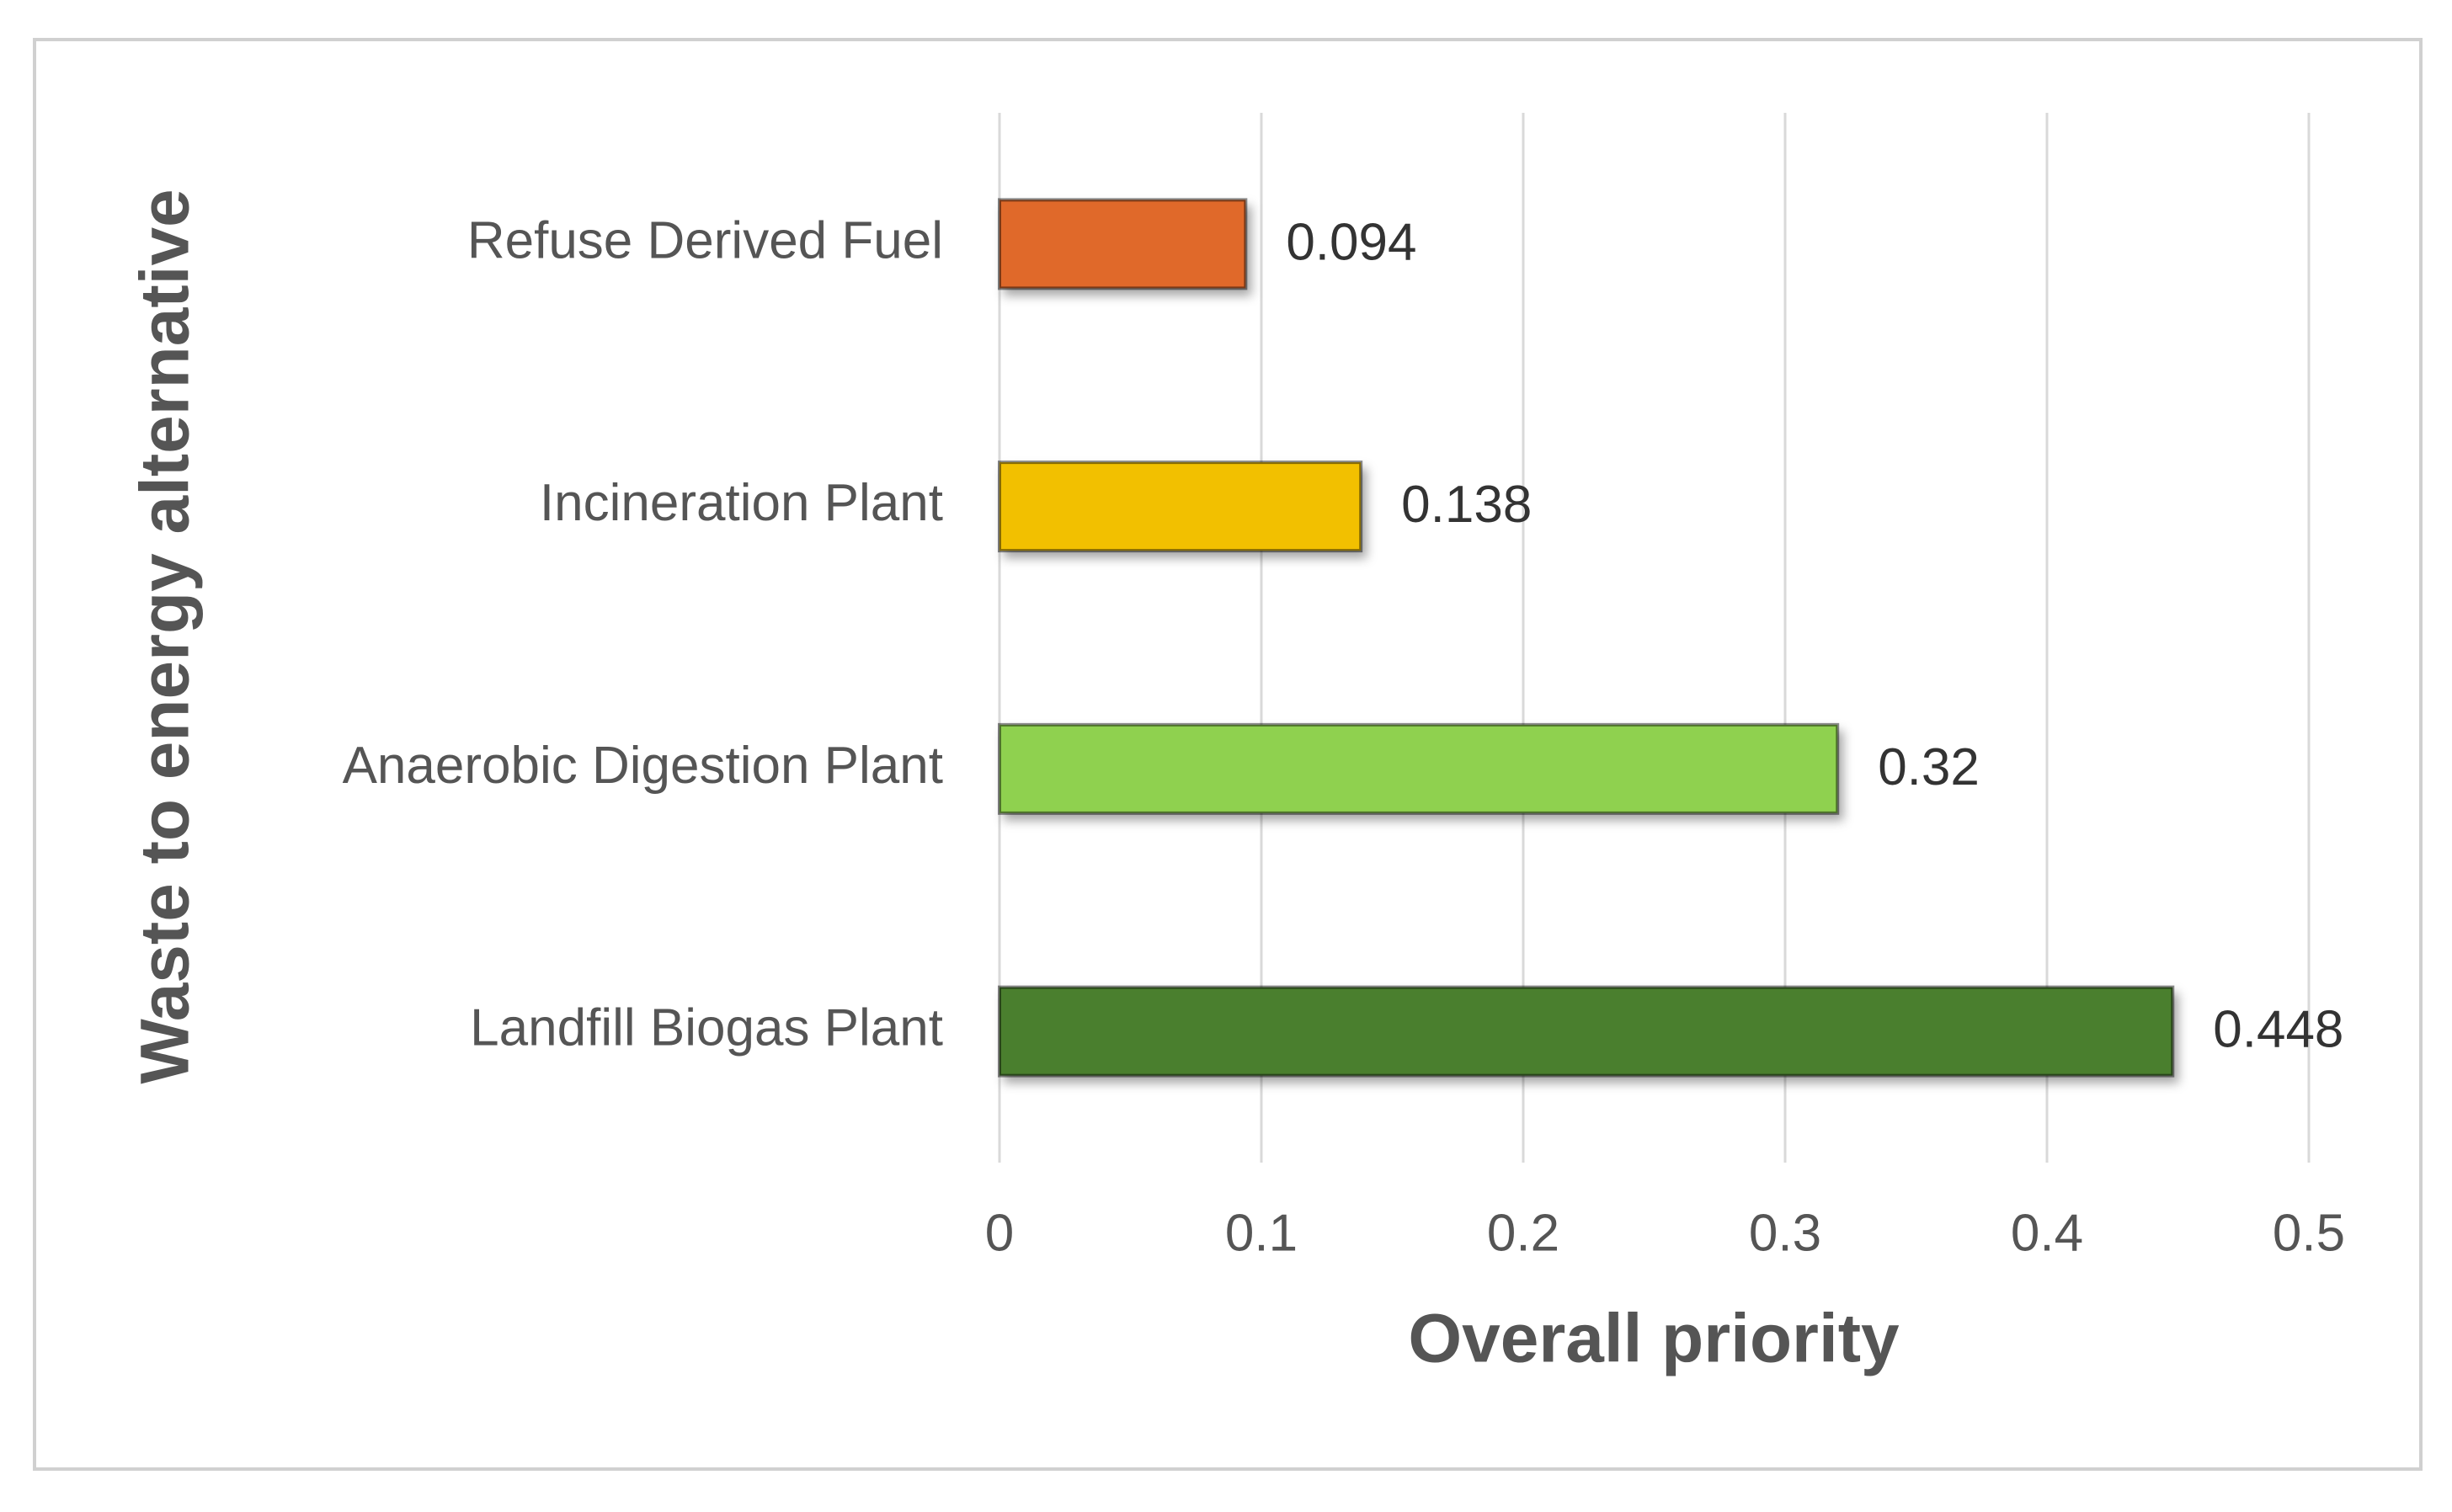 The height and width of the screenshot is (1512, 2452). What do you see at coordinates (705, 240) in the screenshot?
I see `y-tick-label: Refuse Derived Fuel` at bounding box center [705, 240].